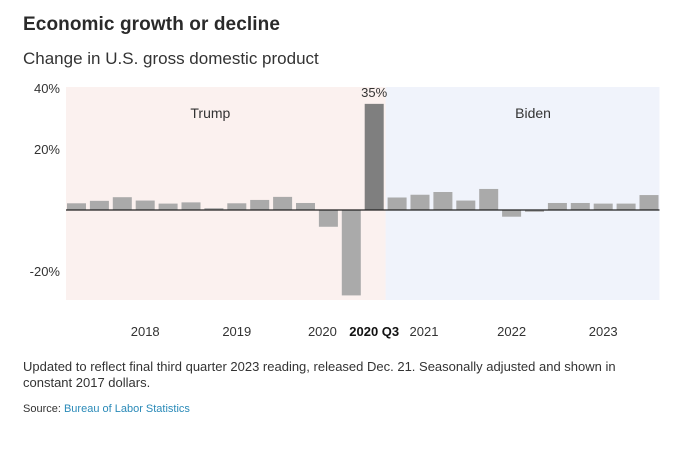 The image size is (693, 452). What do you see at coordinates (374, 331) in the screenshot?
I see `x-tick-label: 2020 Q3` at bounding box center [374, 331].